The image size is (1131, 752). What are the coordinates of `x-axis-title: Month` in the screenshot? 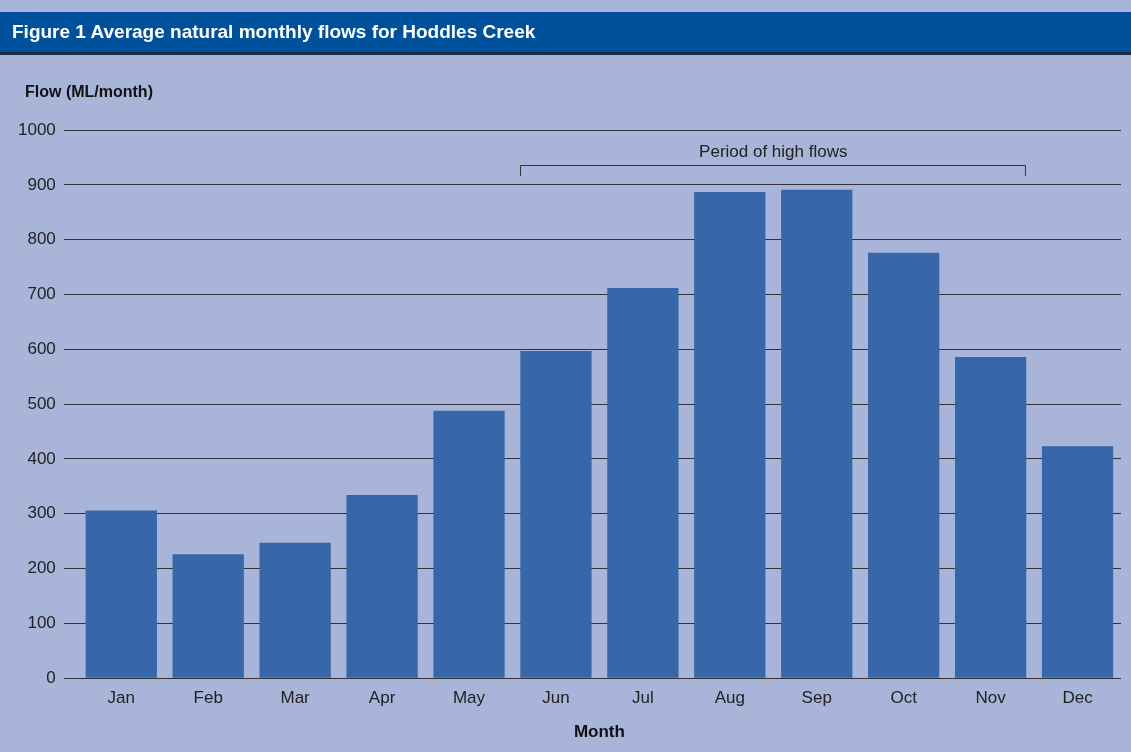 It's located at (599, 732).